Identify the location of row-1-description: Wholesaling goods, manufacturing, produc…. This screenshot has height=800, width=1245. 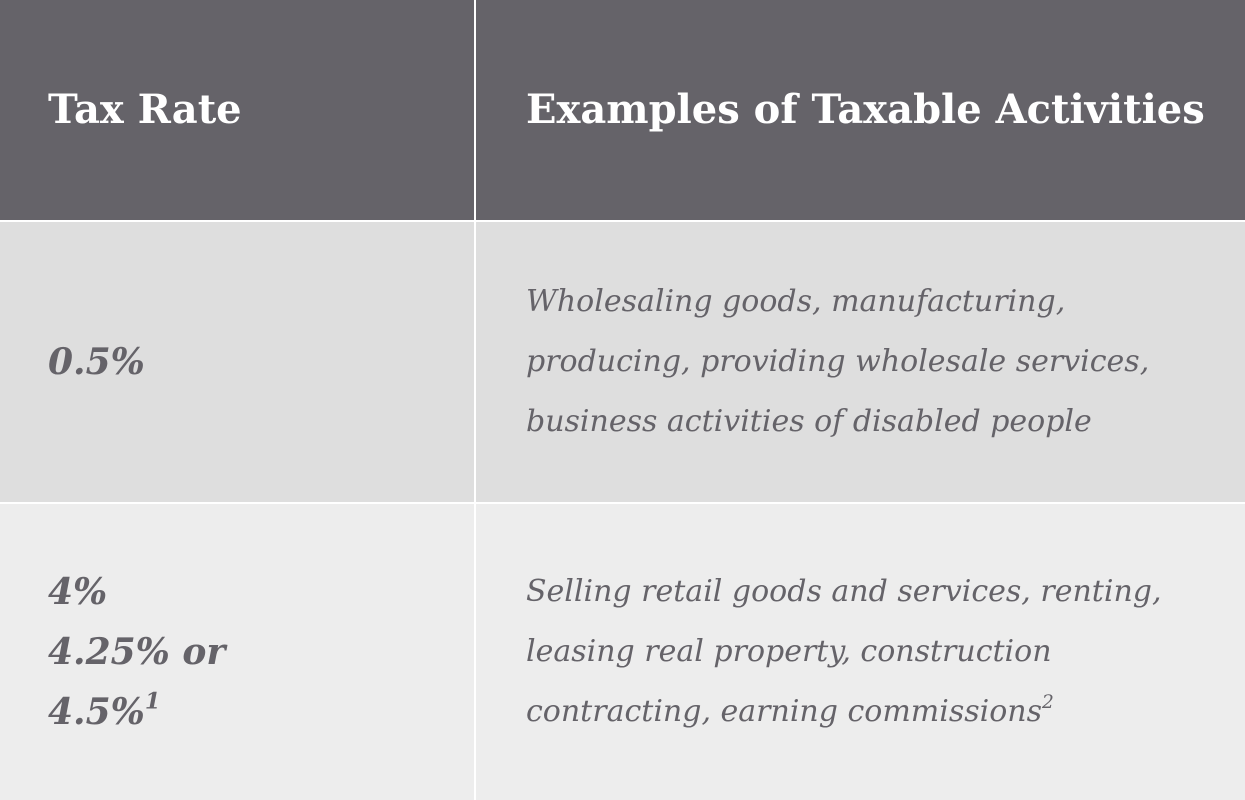
(865, 362).